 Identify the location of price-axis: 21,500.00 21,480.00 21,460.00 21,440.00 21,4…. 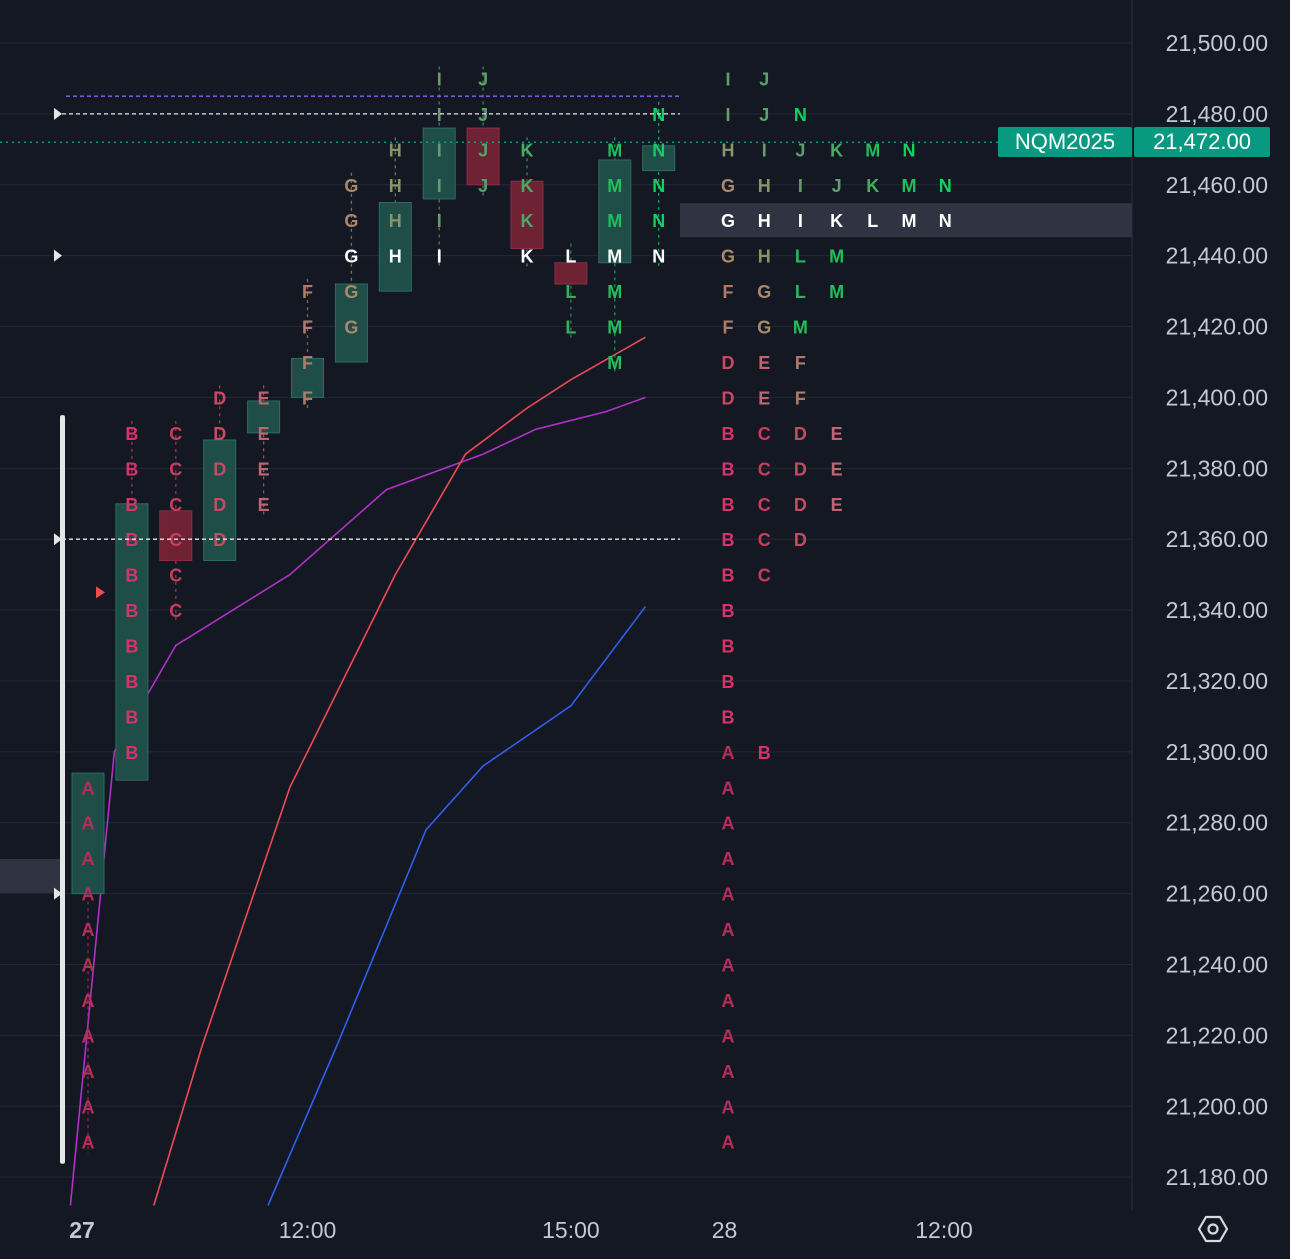
(1217, 610).